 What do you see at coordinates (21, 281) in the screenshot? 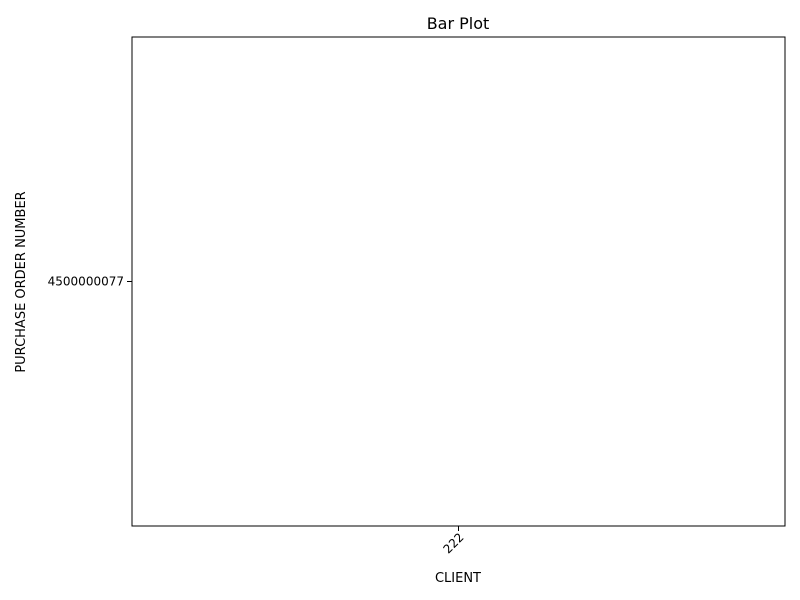
I see `y-axis-label: PURCHASE ORDER NUMBER` at bounding box center [21, 281].